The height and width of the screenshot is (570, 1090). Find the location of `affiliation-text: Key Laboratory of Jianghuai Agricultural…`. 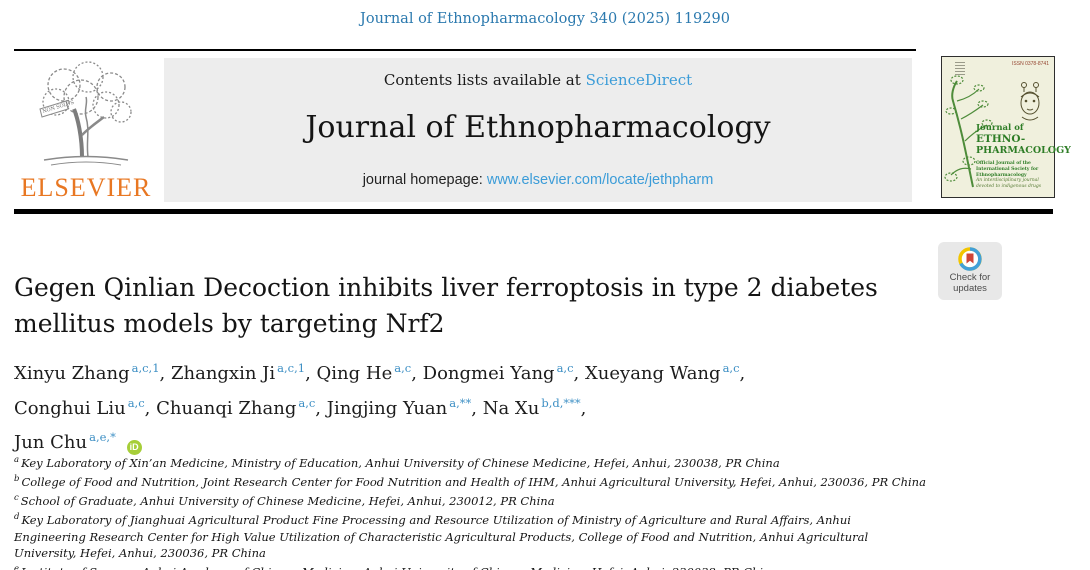

affiliation-text: Key Laboratory of Jianghuai Agricultural… is located at coordinates (441, 536).